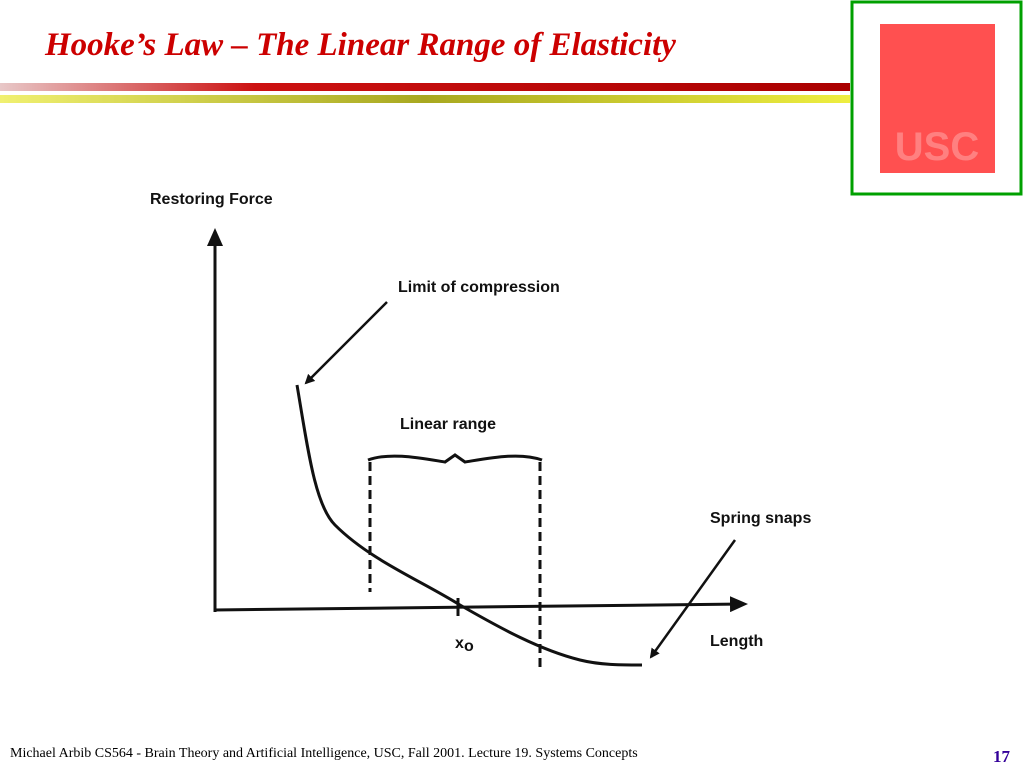 The image size is (1024, 768). What do you see at coordinates (479, 287) in the screenshot?
I see `annotation: Limit of compression` at bounding box center [479, 287].